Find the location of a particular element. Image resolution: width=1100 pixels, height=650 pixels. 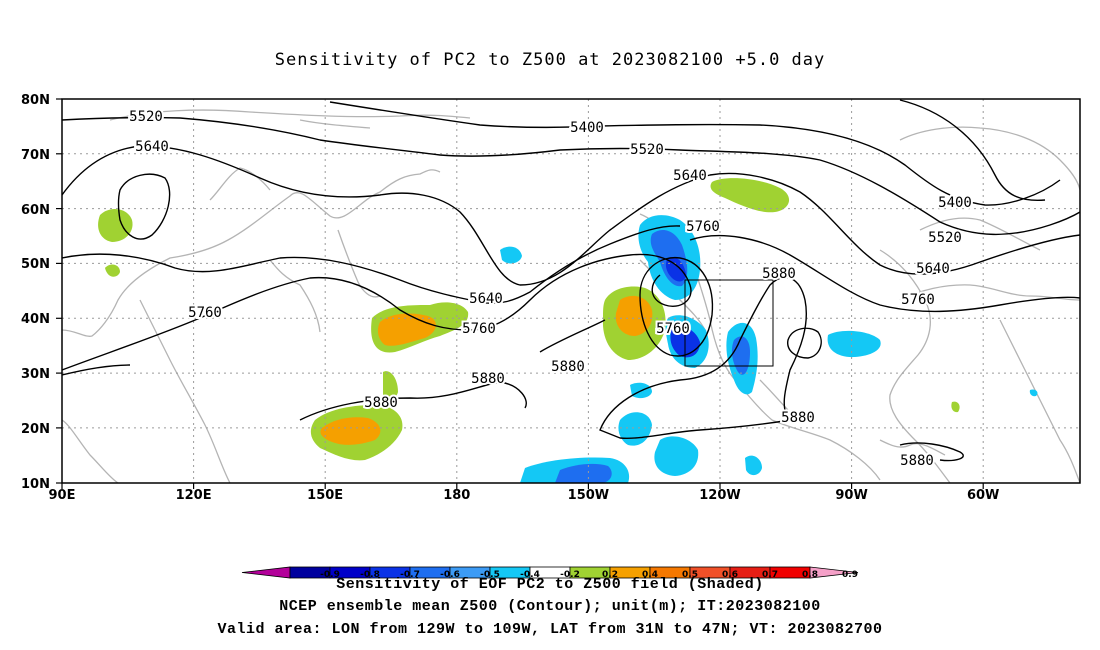

colorbar-level-label: 0.5 is located at coordinates (690, 575).